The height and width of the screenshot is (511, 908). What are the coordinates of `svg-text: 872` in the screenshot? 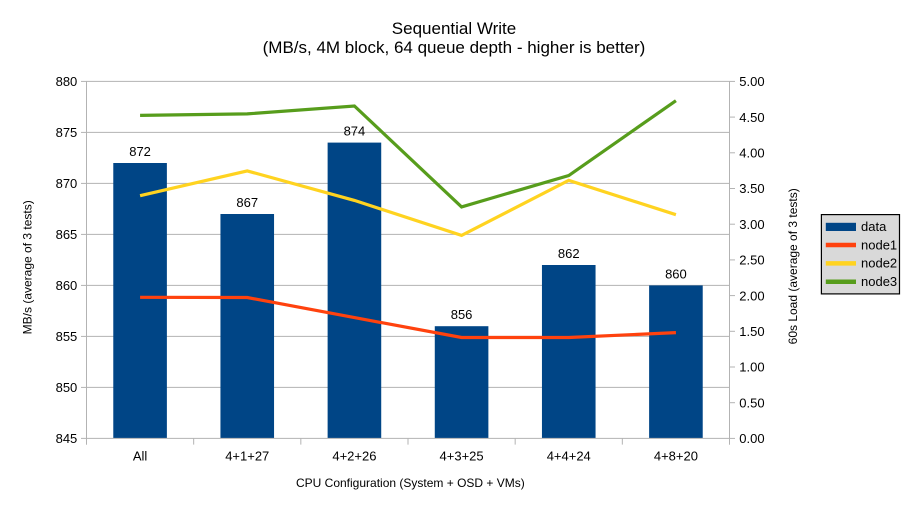 It's located at (140, 151).